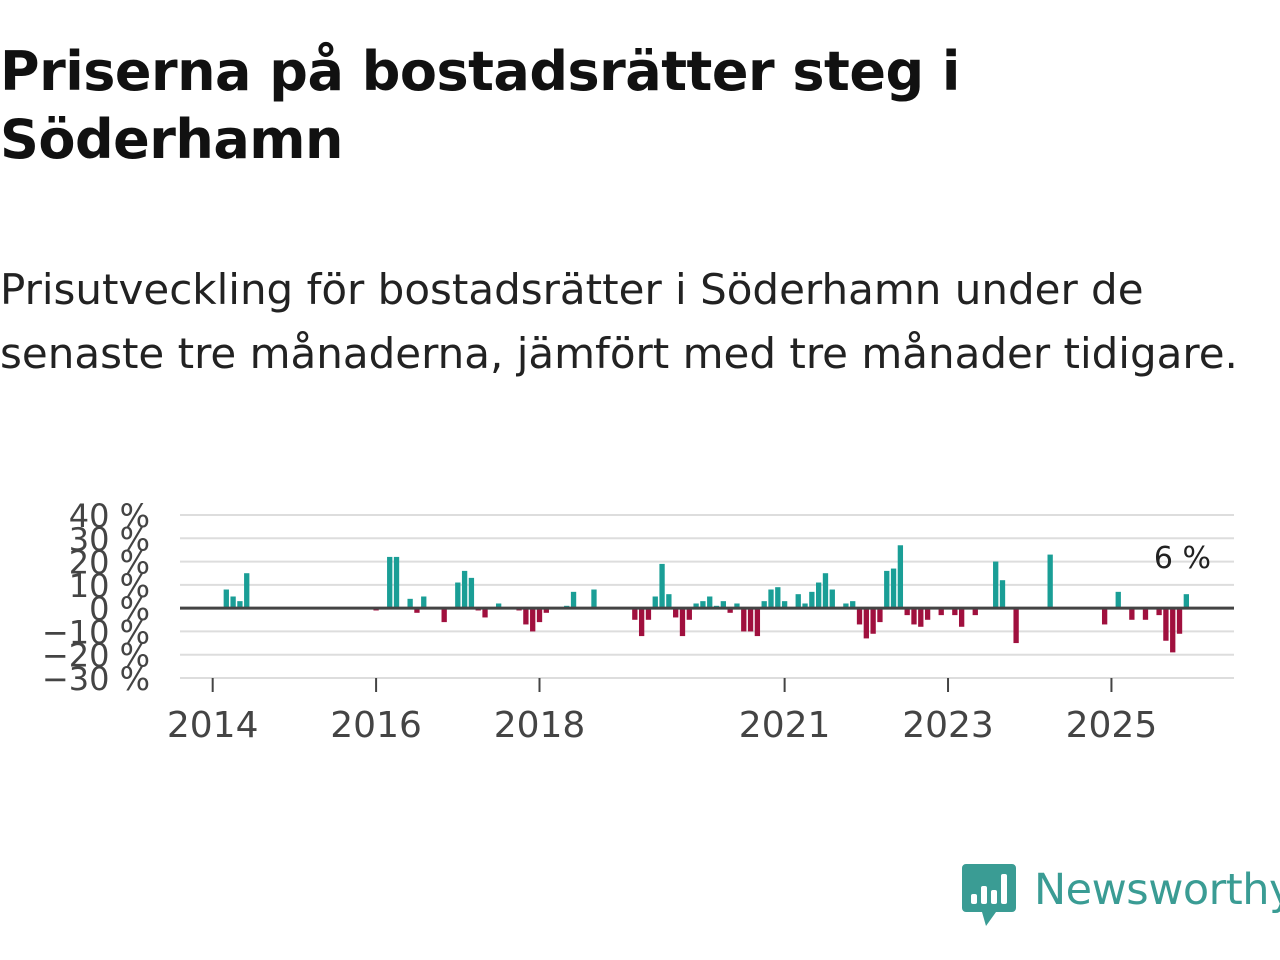 The height and width of the screenshot is (960, 1280). Describe the element at coordinates (109, 563) in the screenshot. I see `y-tick-label: 20 %` at that location.